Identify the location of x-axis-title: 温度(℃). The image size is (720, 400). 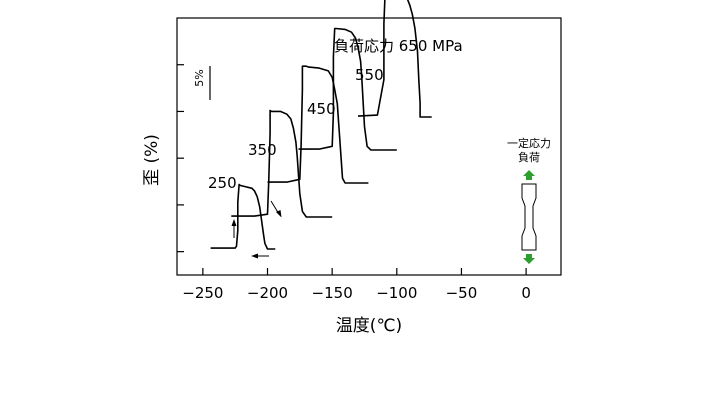
(369, 326).